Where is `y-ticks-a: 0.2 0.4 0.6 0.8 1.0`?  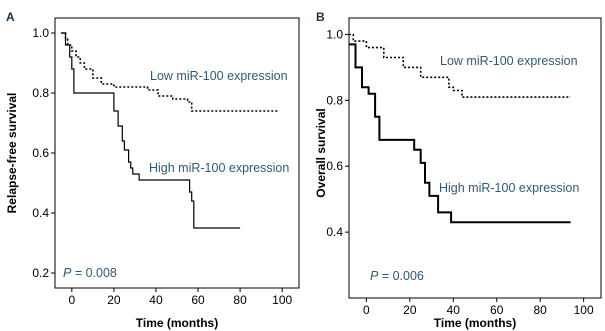 y-ticks-a: 0.2 0.4 0.6 0.8 1.0 is located at coordinates (43, 153).